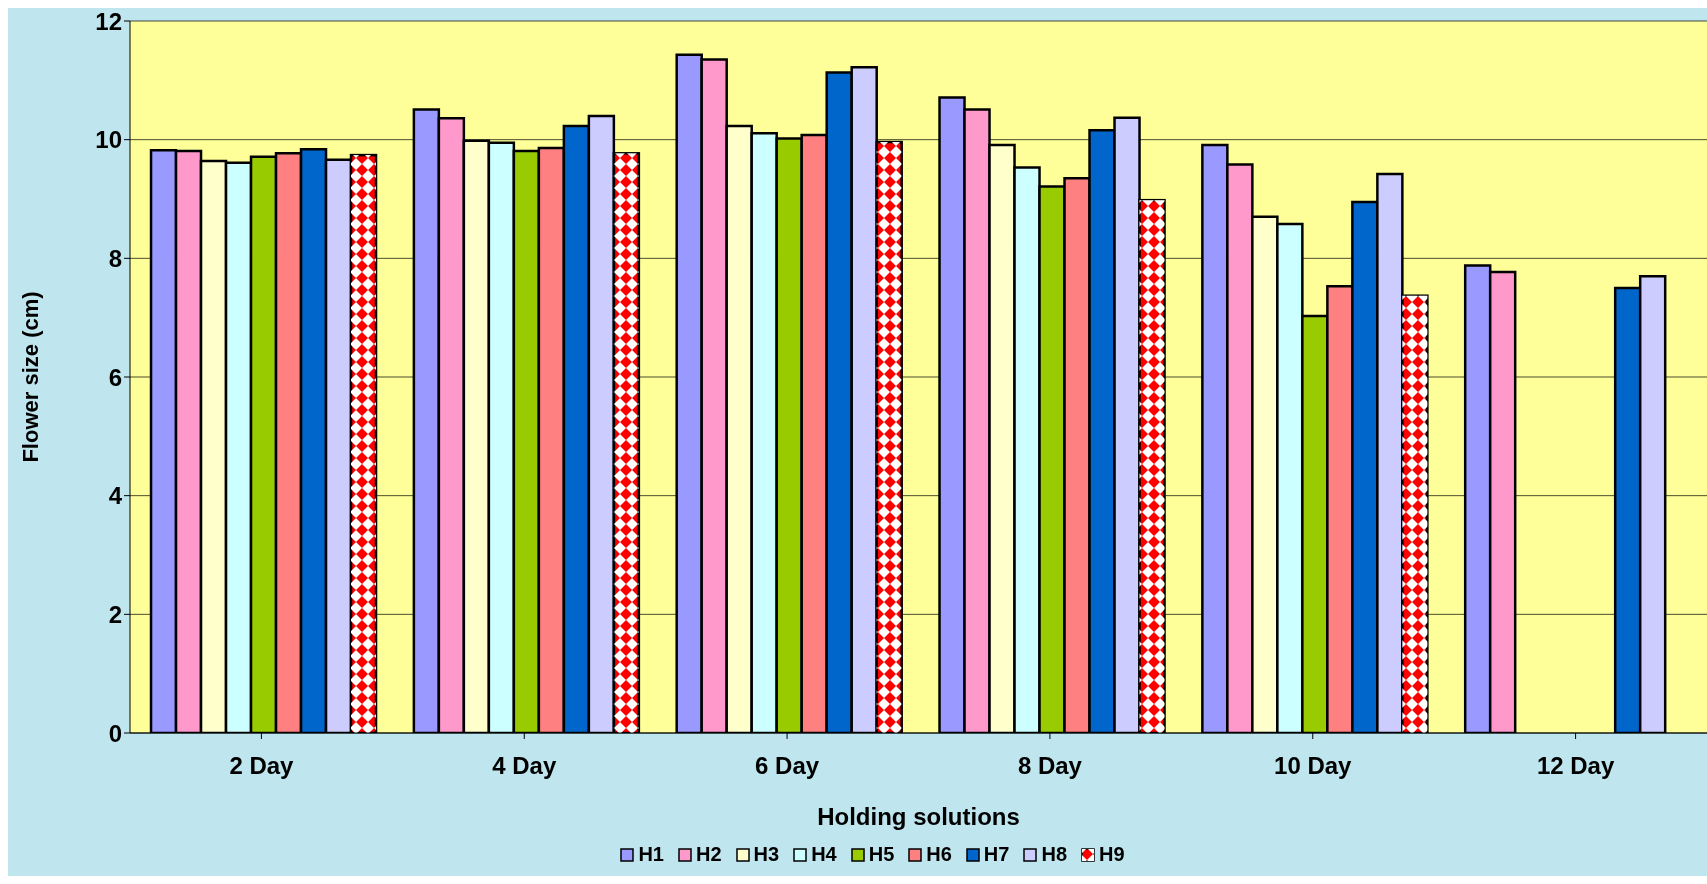 This screenshot has width=1707, height=884. Describe the element at coordinates (1054, 854) in the screenshot. I see `legend-label: H8` at that location.